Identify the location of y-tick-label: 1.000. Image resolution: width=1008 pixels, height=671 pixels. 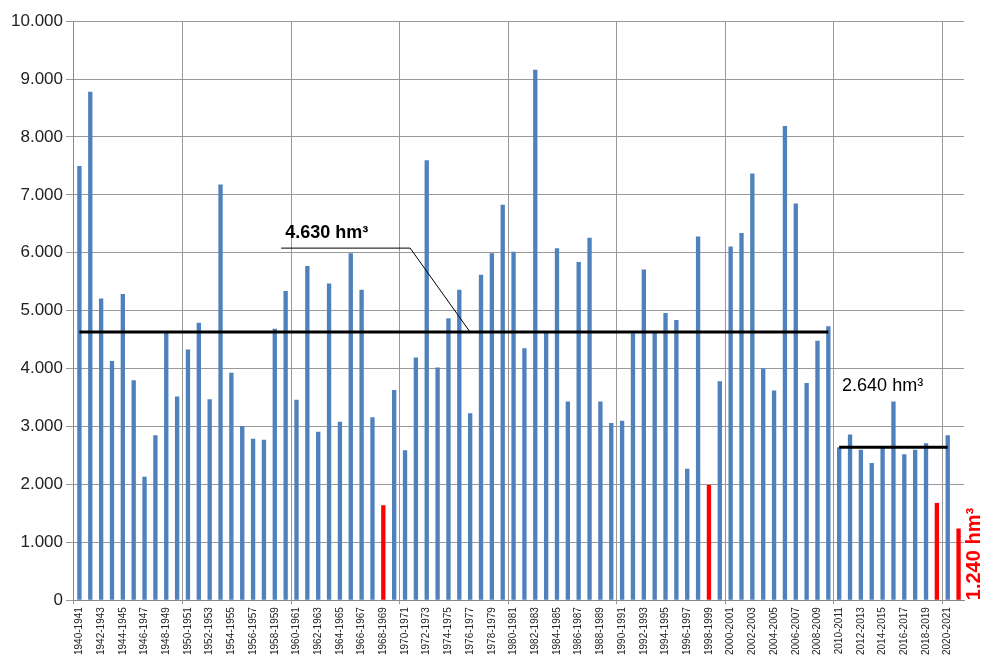
(41, 541).